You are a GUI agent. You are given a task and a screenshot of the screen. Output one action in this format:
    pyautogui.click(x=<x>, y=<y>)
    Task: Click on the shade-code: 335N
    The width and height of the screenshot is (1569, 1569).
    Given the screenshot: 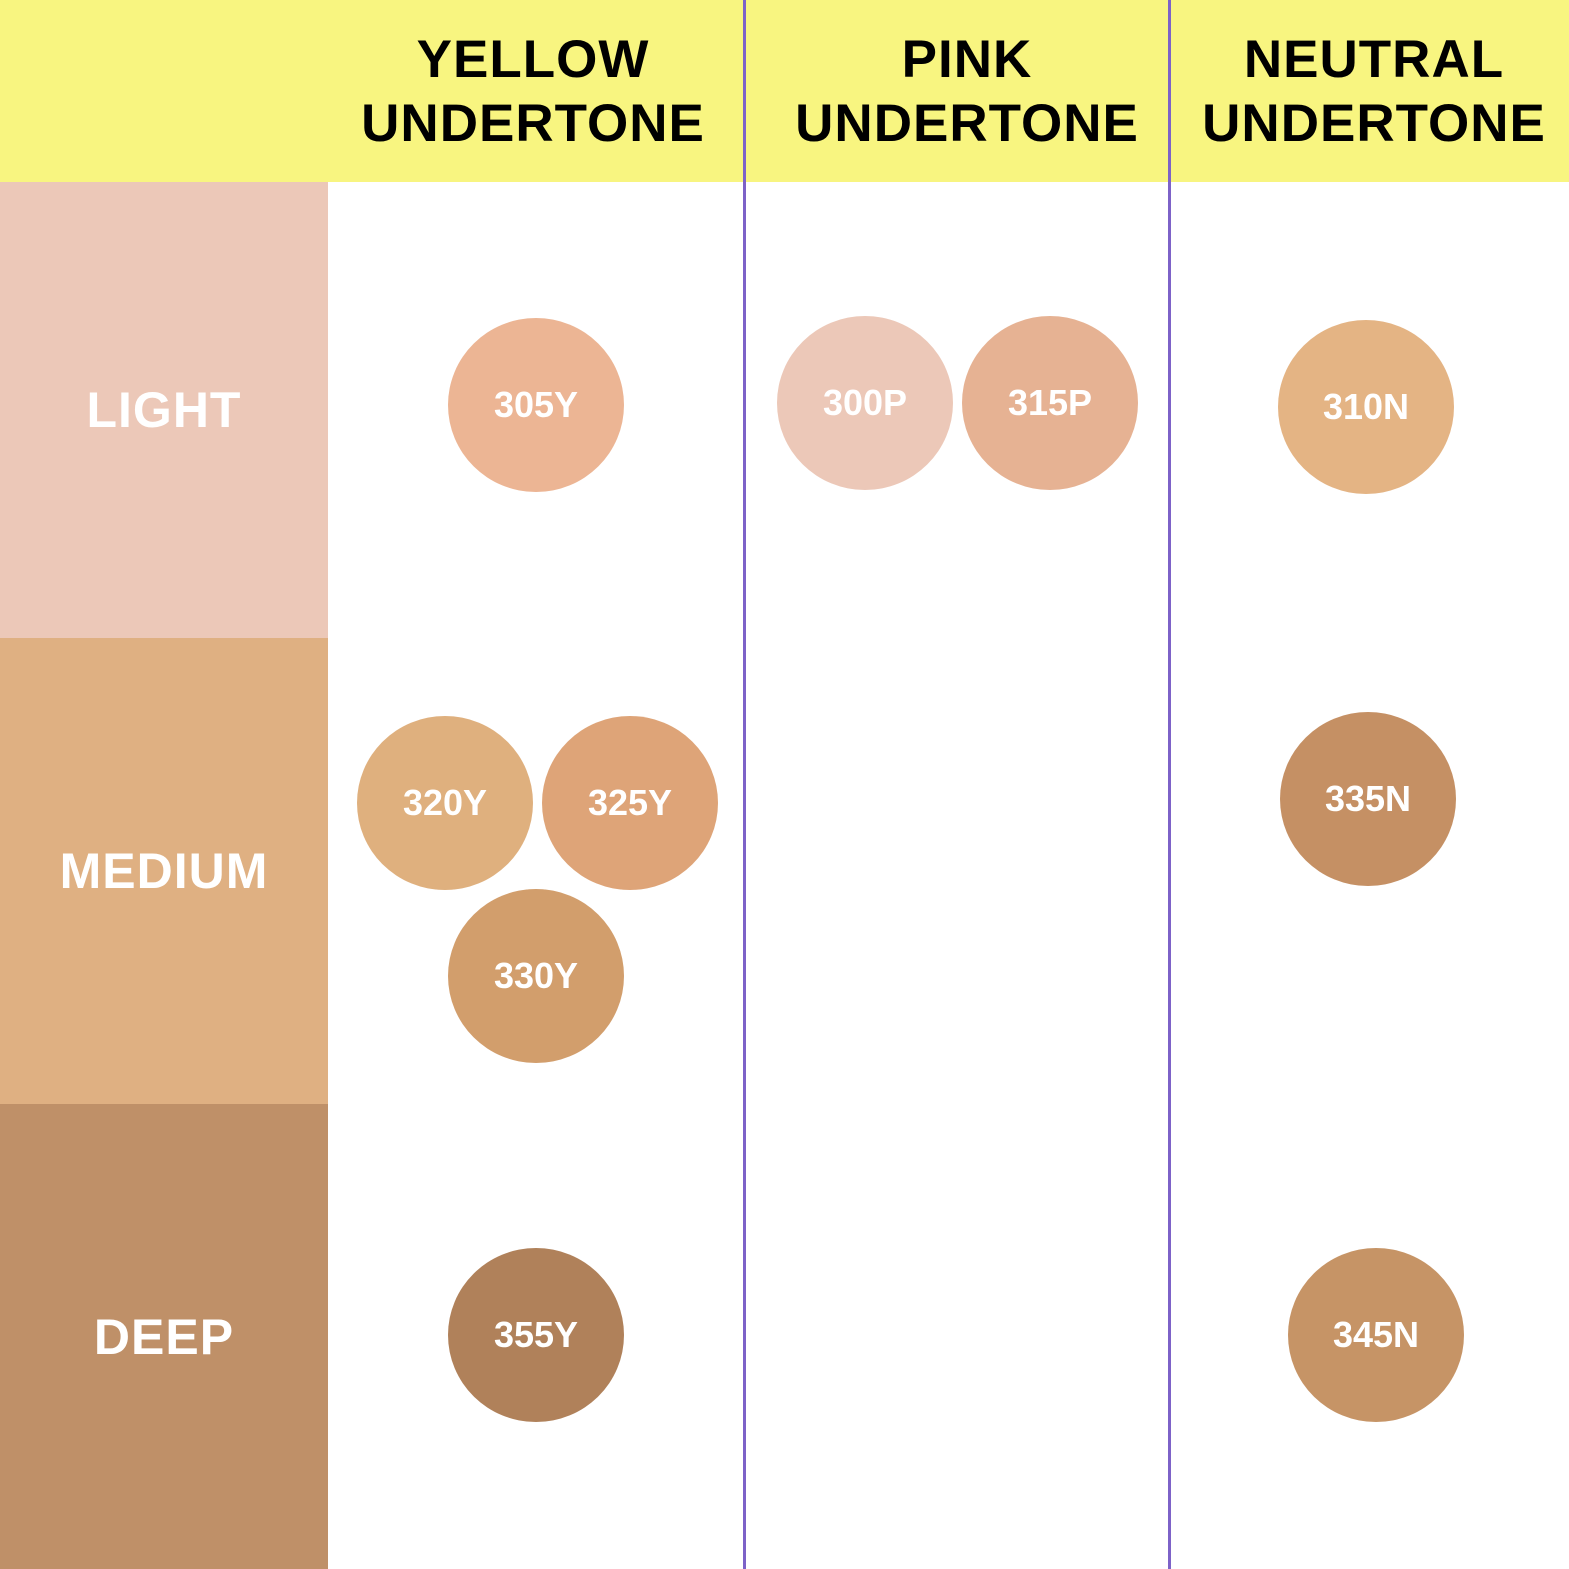 What is the action you would take?
    pyautogui.click(x=1368, y=798)
    